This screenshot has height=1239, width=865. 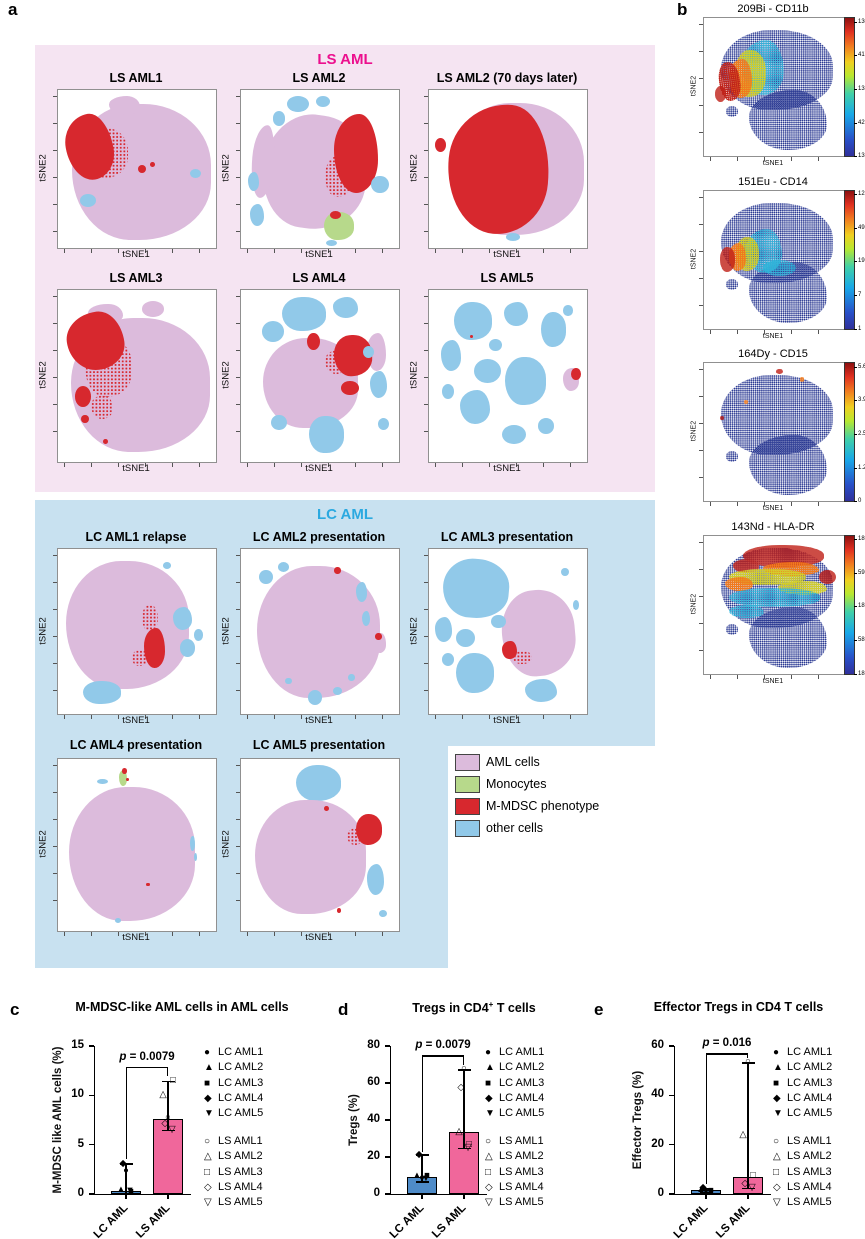 What do you see at coordinates (207, 1052) in the screenshot?
I see `legend-symbol-filled: ●` at bounding box center [207, 1052].